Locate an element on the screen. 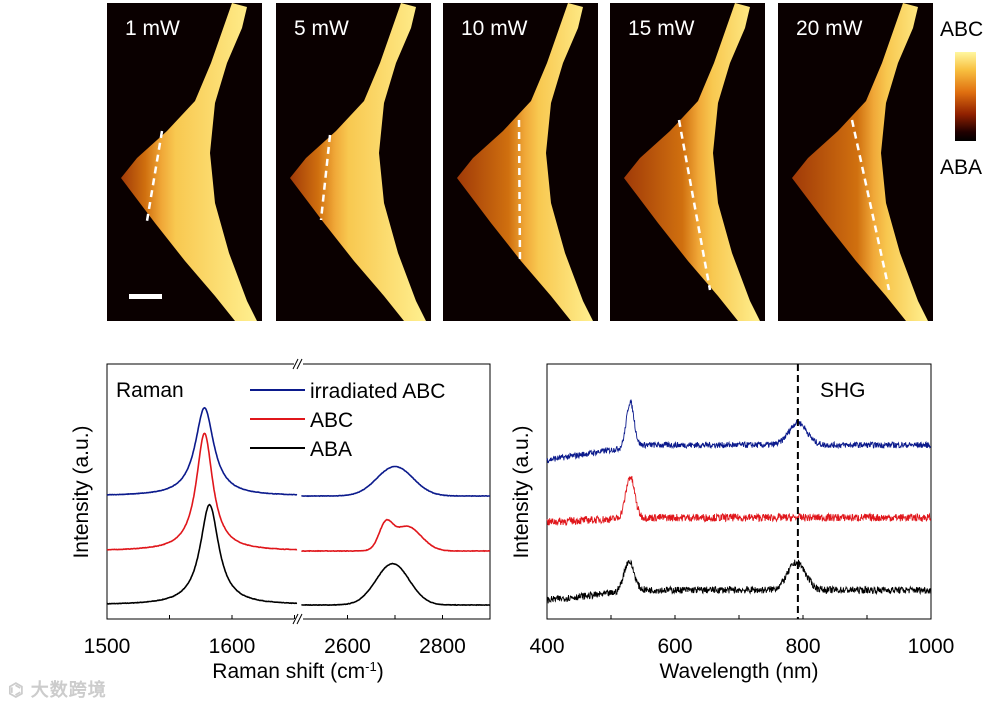 The image size is (1006, 708). paren: ) is located at coordinates (380, 671).